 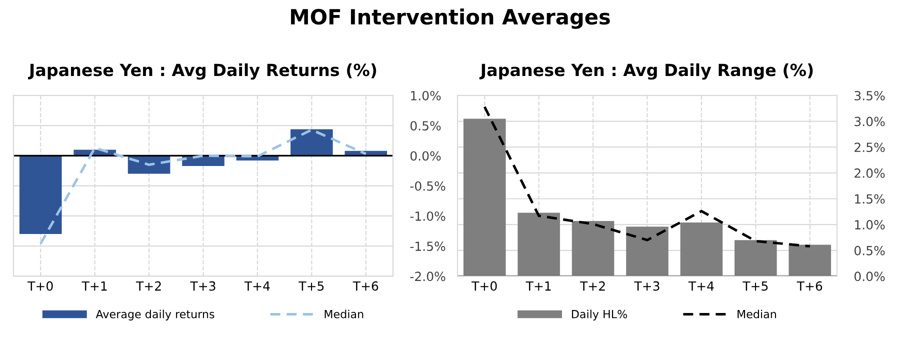 What do you see at coordinates (646, 71) in the screenshot?
I see `chart-subtitle: Japanese Yen : Avg Daily Range (%)` at bounding box center [646, 71].